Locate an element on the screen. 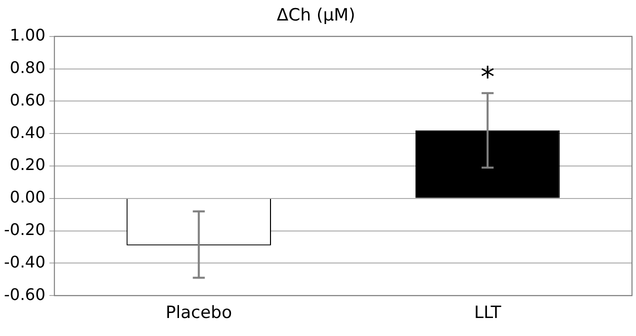 This screenshot has width=636, height=336. x-tick-label: Placebo is located at coordinates (199, 313).